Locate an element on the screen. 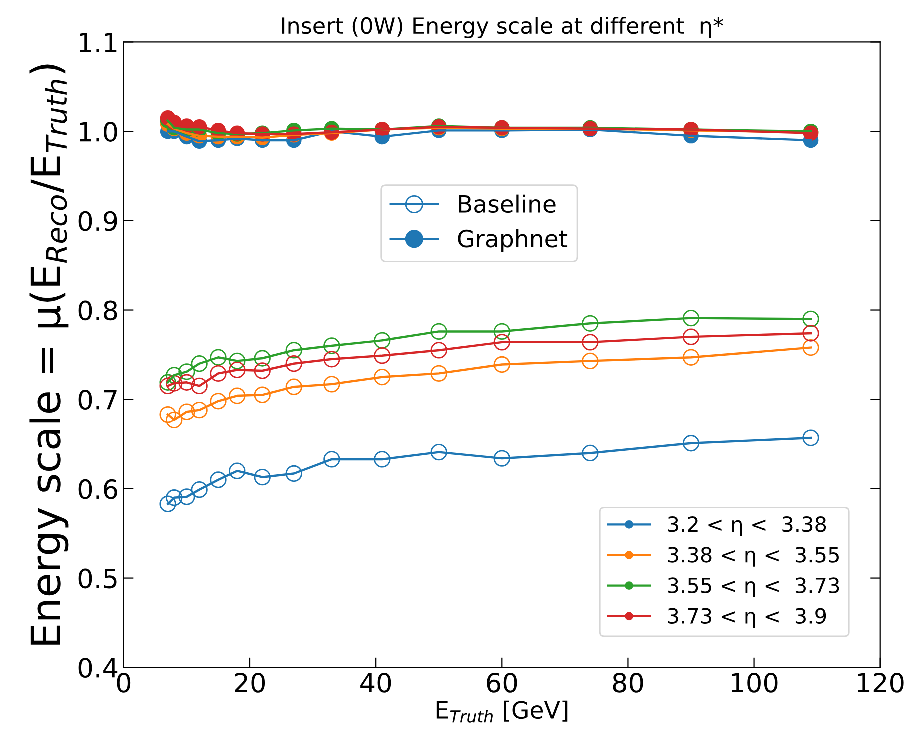  legend-label: 3.73 < η < 3.9 is located at coordinates (747, 618).